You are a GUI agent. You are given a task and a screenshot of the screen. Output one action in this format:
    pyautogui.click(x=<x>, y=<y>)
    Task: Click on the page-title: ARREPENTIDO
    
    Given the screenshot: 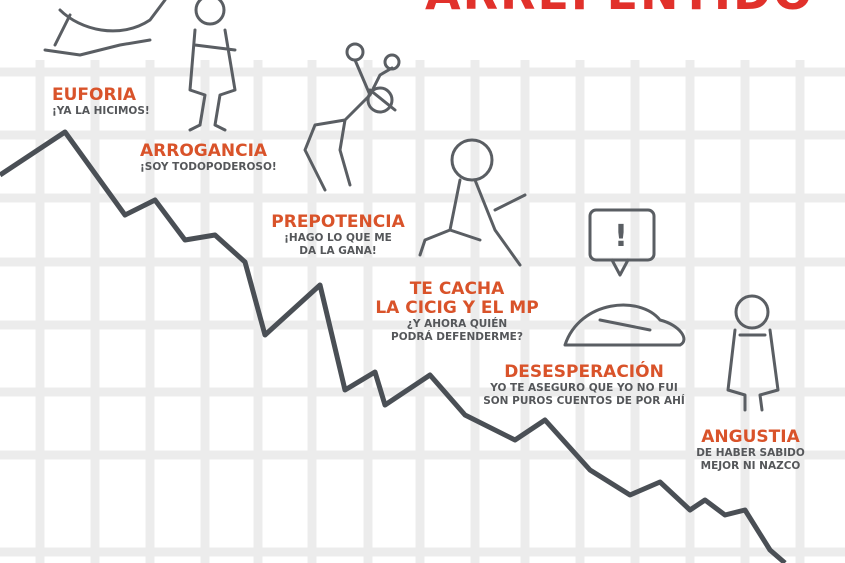 What is the action you would take?
    pyautogui.click(x=619, y=8)
    